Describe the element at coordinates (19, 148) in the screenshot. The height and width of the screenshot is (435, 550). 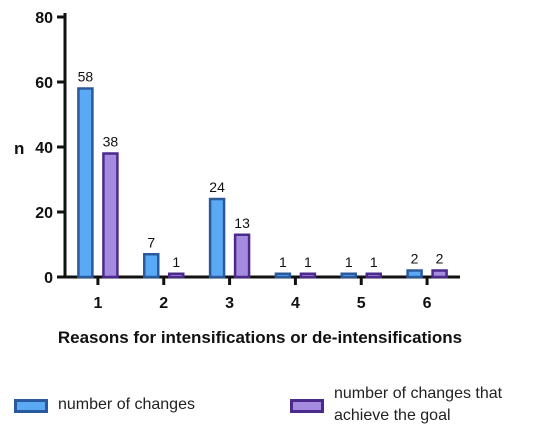
I see `y-axis-title: n` at that location.